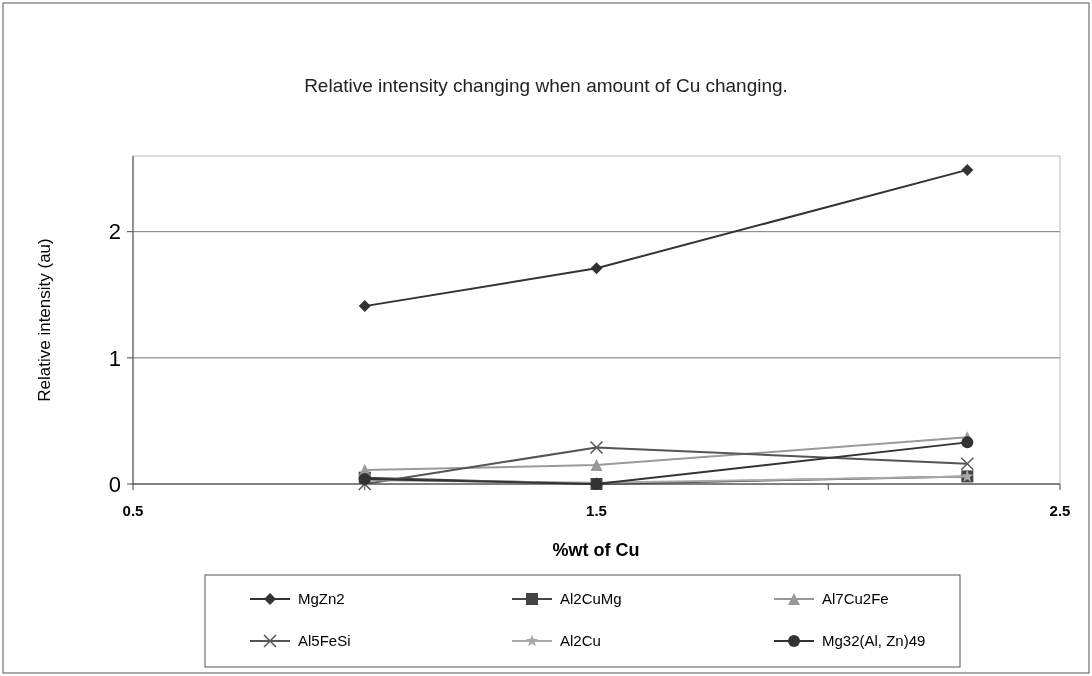 This screenshot has height=676, width=1092. What do you see at coordinates (114, 484) in the screenshot?
I see `y-tick-label: 0` at bounding box center [114, 484].